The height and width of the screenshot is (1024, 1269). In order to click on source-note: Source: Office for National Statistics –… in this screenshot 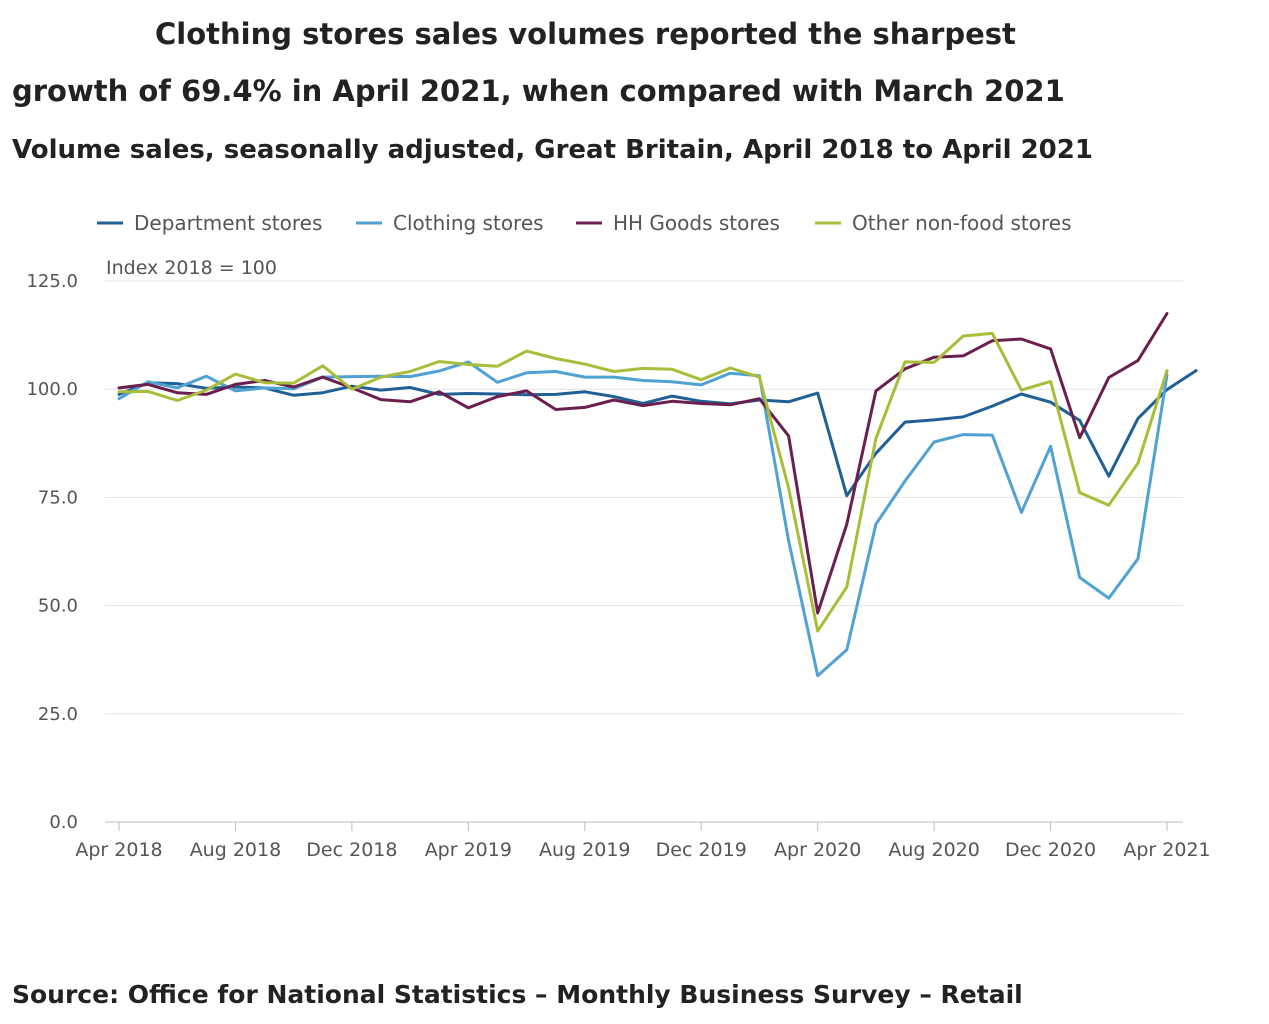, I will do `click(517, 994)`.